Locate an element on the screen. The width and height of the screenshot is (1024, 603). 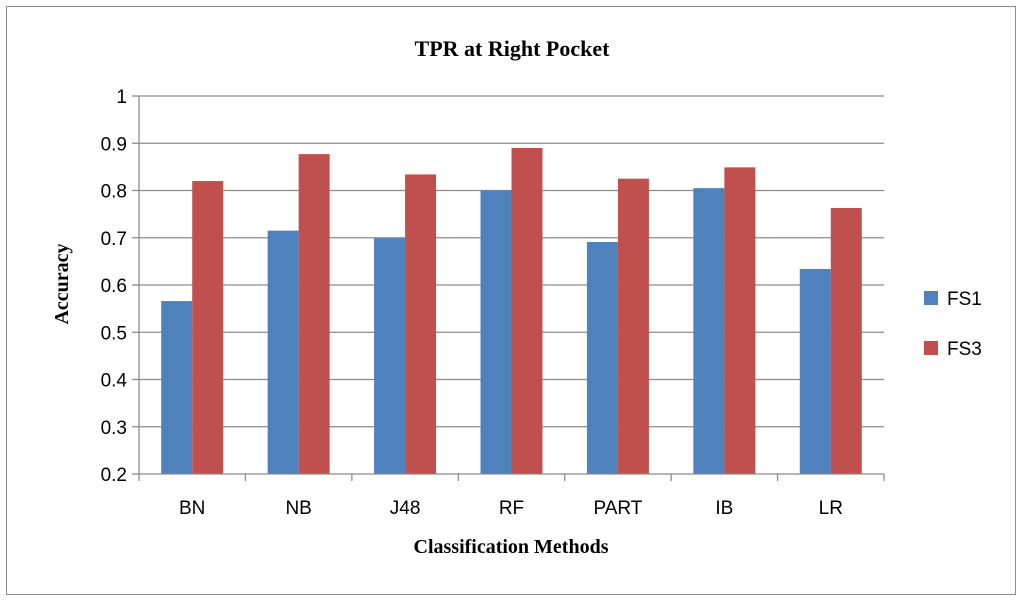
x-tick-label: LR is located at coordinates (831, 508).